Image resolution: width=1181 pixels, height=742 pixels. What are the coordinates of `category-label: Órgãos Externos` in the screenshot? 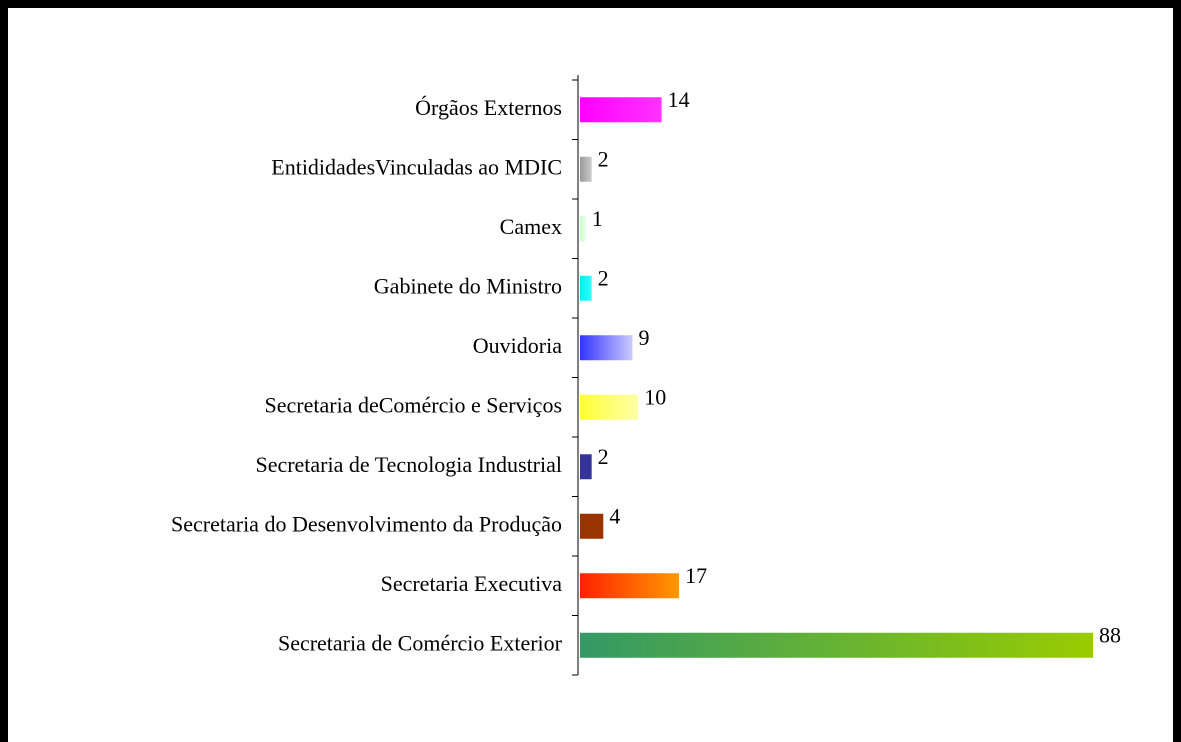 It's located at (488, 107).